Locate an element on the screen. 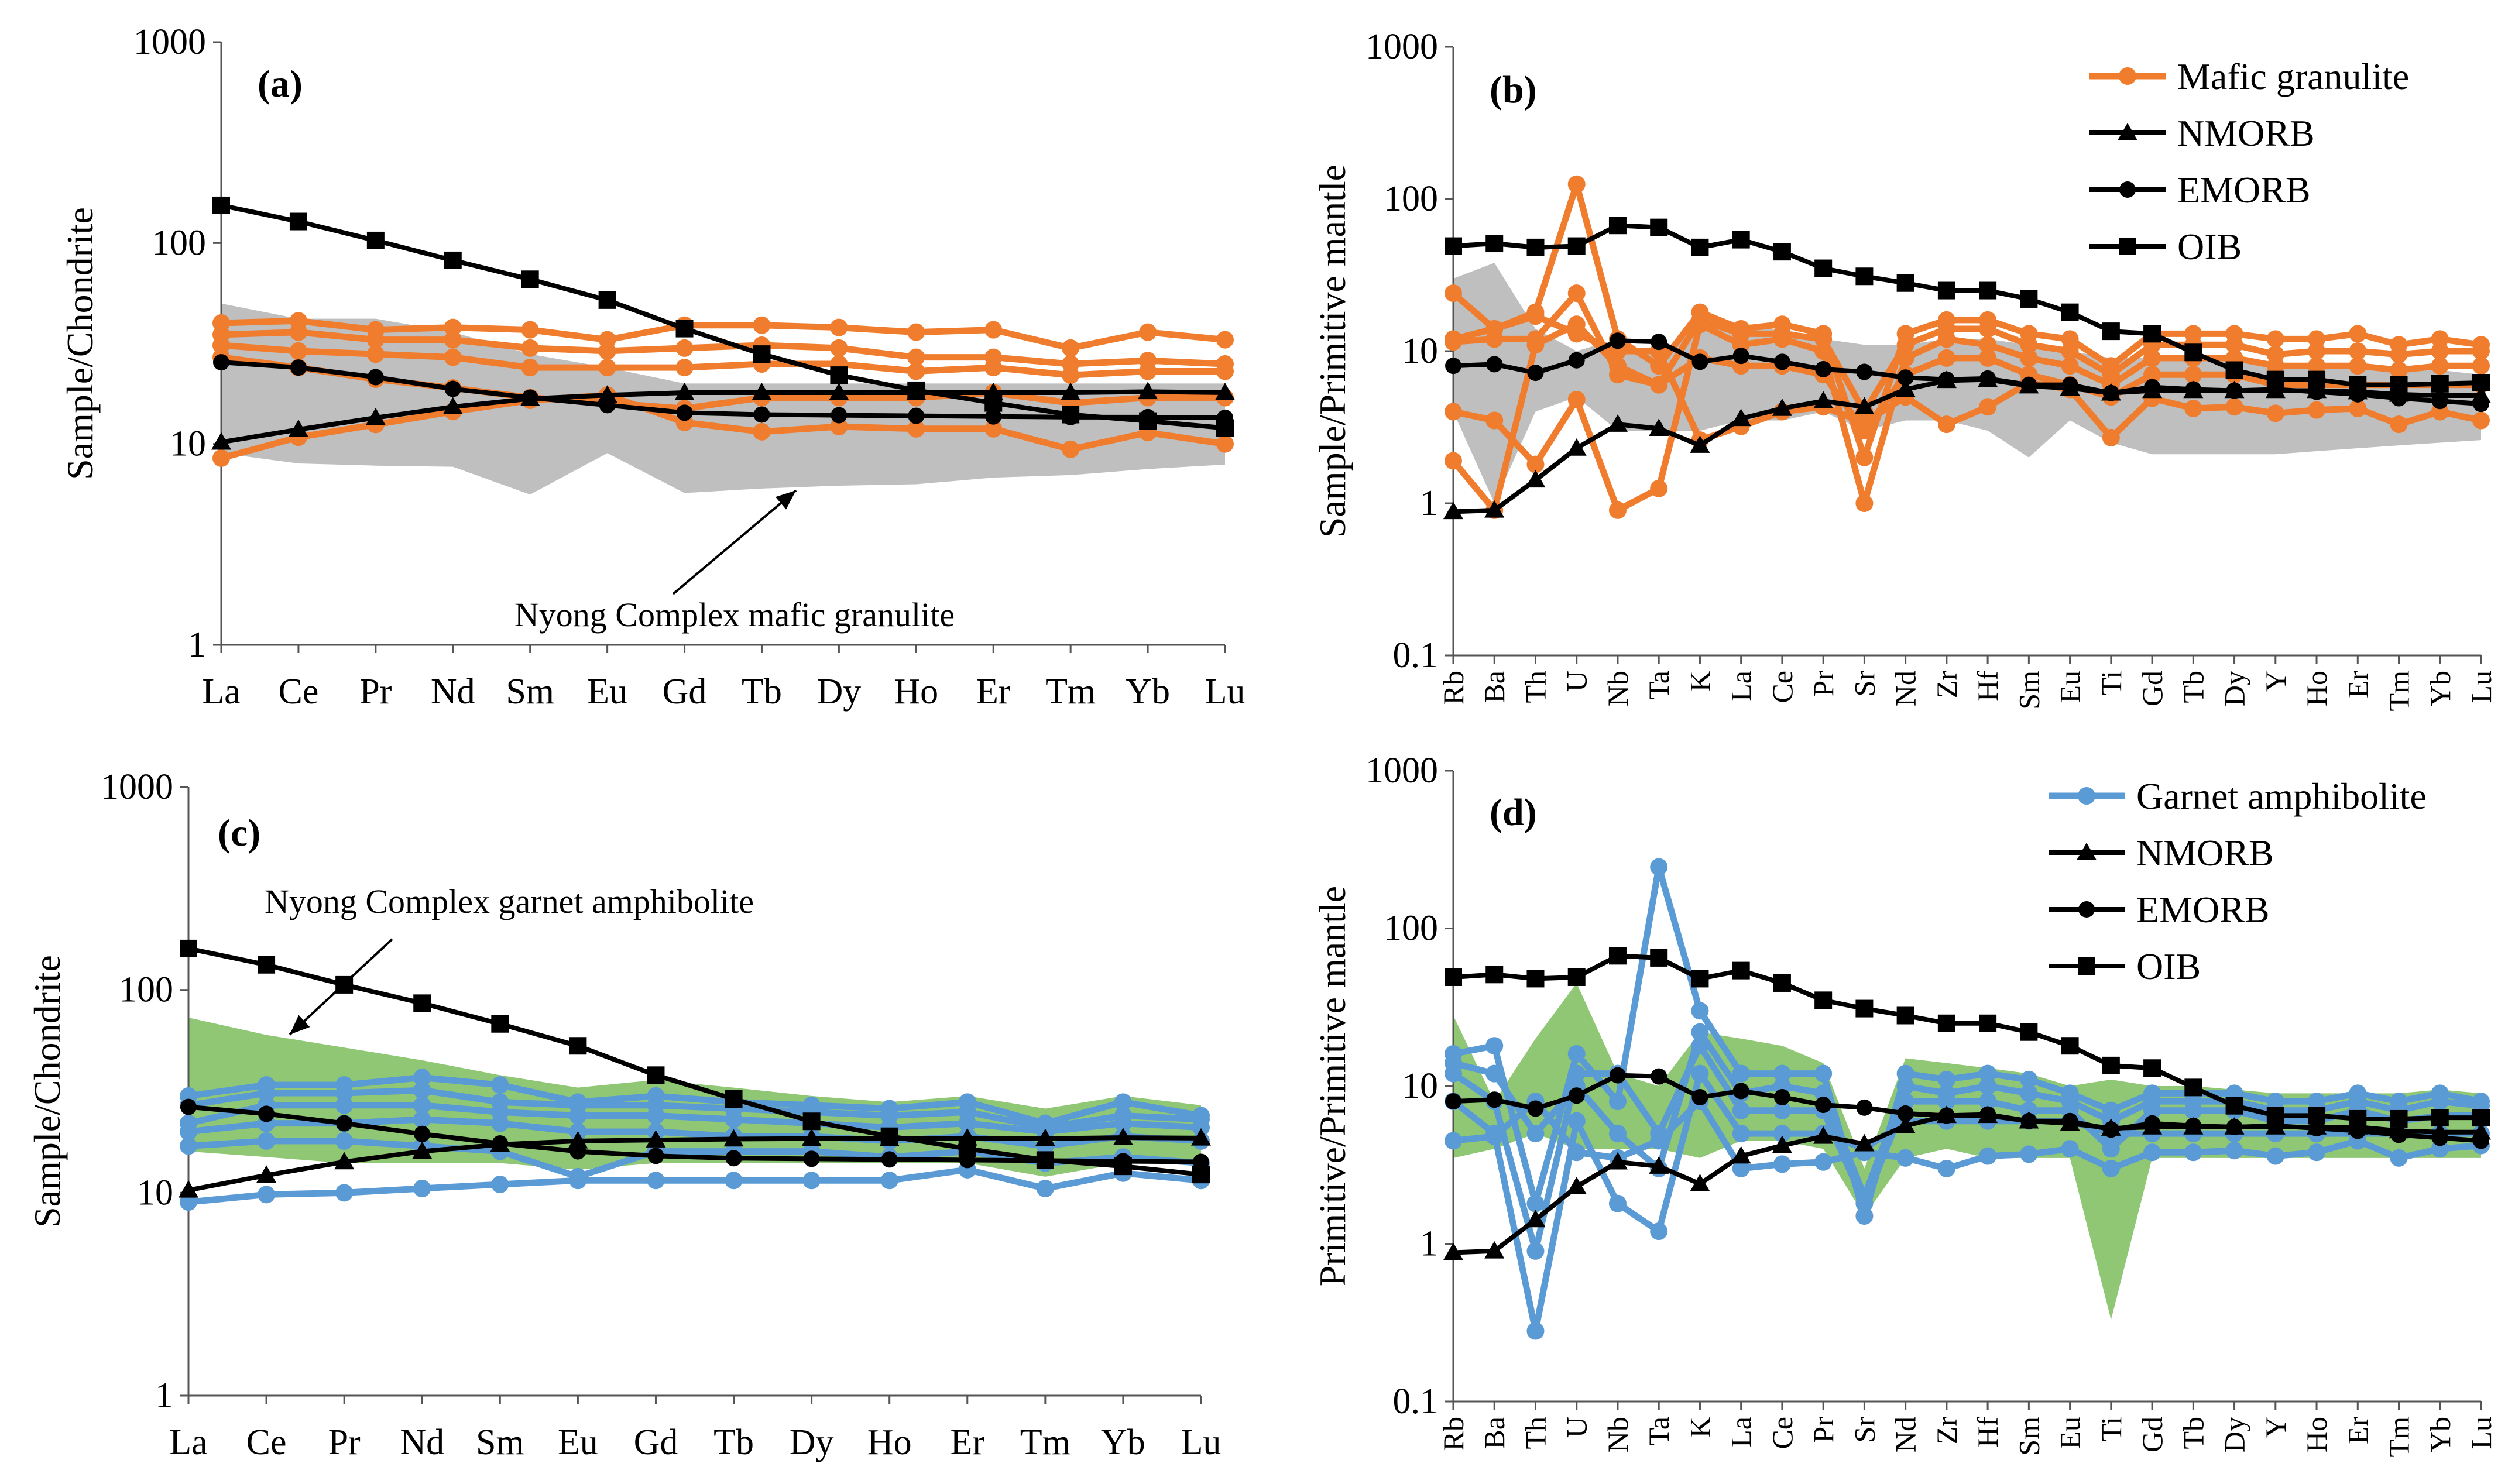  panel-c-tag: (c) is located at coordinates (239, 833).